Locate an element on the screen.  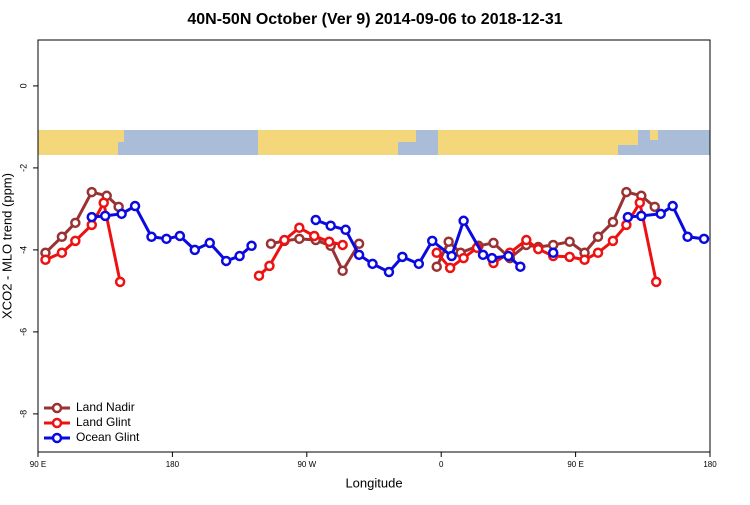
legend-label: Land Glint is located at coordinates (103, 422).